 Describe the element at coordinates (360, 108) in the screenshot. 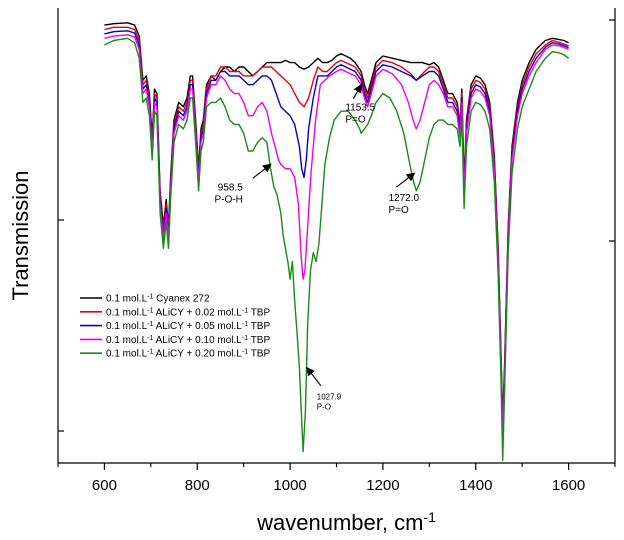

I see `annotation-label-3: 1153.5` at that location.